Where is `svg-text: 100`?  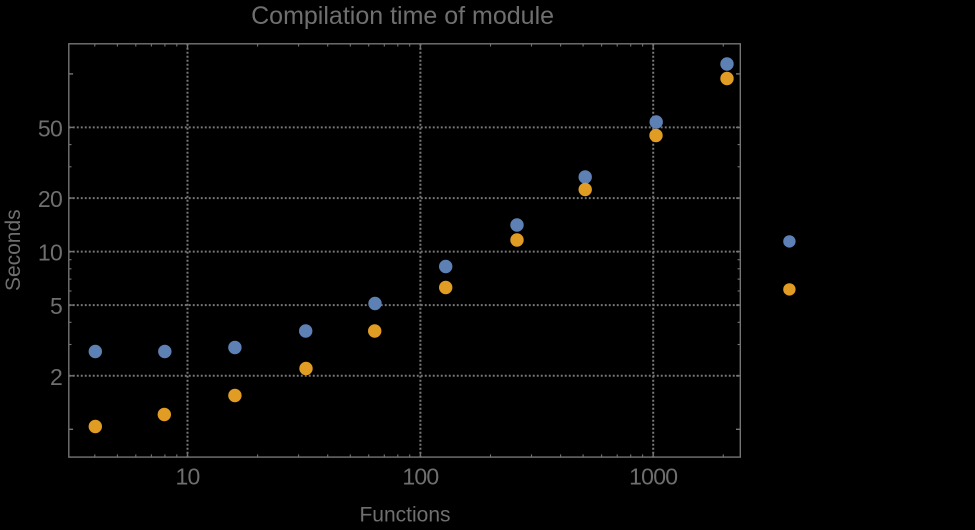
svg-text: 100 is located at coordinates (420, 477).